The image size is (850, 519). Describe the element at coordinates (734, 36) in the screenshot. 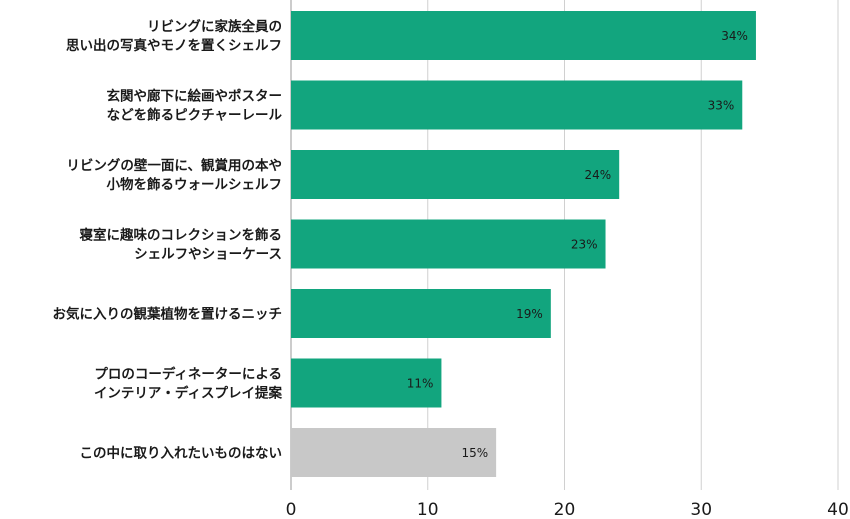

I see `data-label: 34%` at that location.